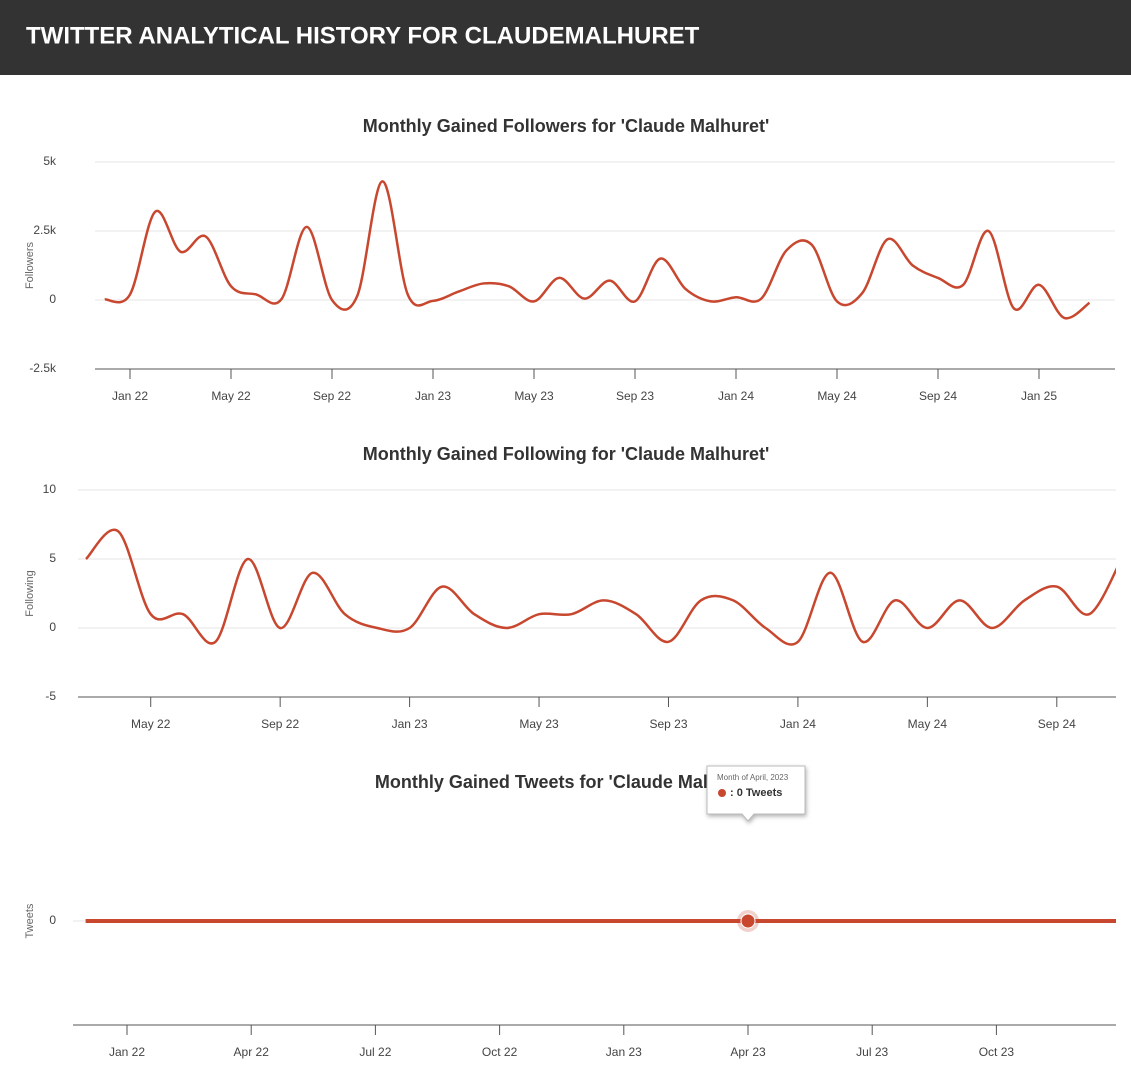  What do you see at coordinates (997, 1052) in the screenshot?
I see `x-tick-label: Oct 23` at bounding box center [997, 1052].